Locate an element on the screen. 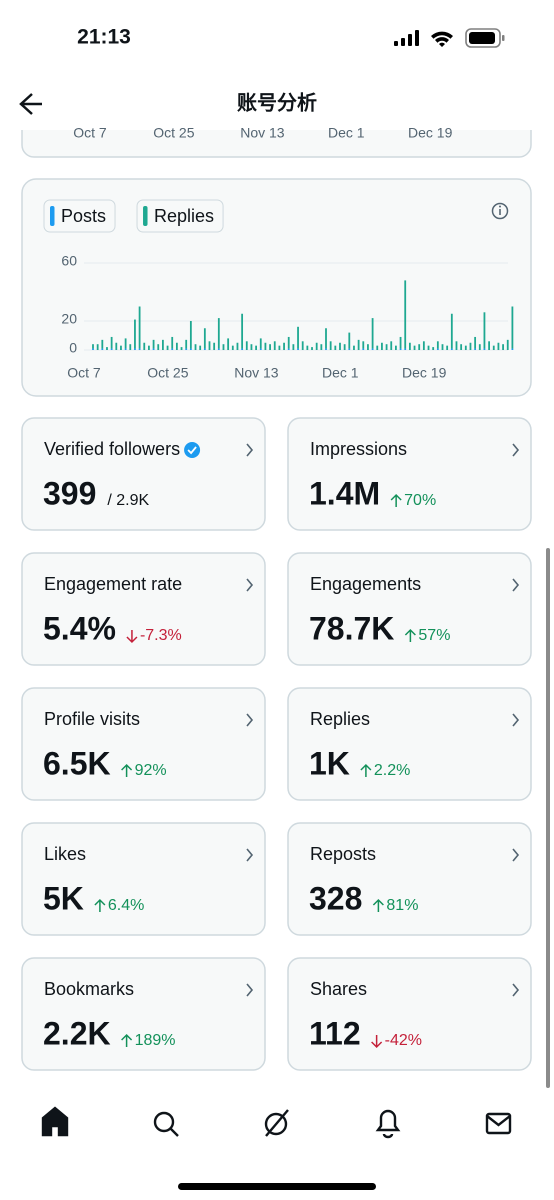 This screenshot has width=554, height=1200. metric-change: 81% is located at coordinates (402, 905).